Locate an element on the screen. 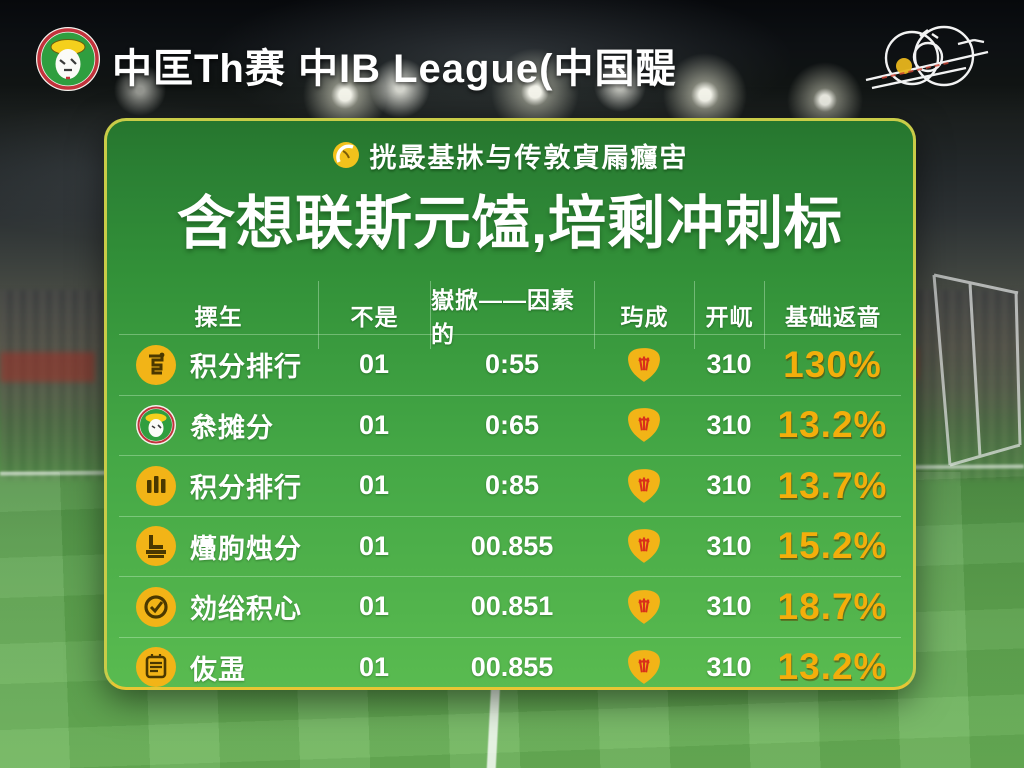  row-col3: 00.851 is located at coordinates (512, 606).